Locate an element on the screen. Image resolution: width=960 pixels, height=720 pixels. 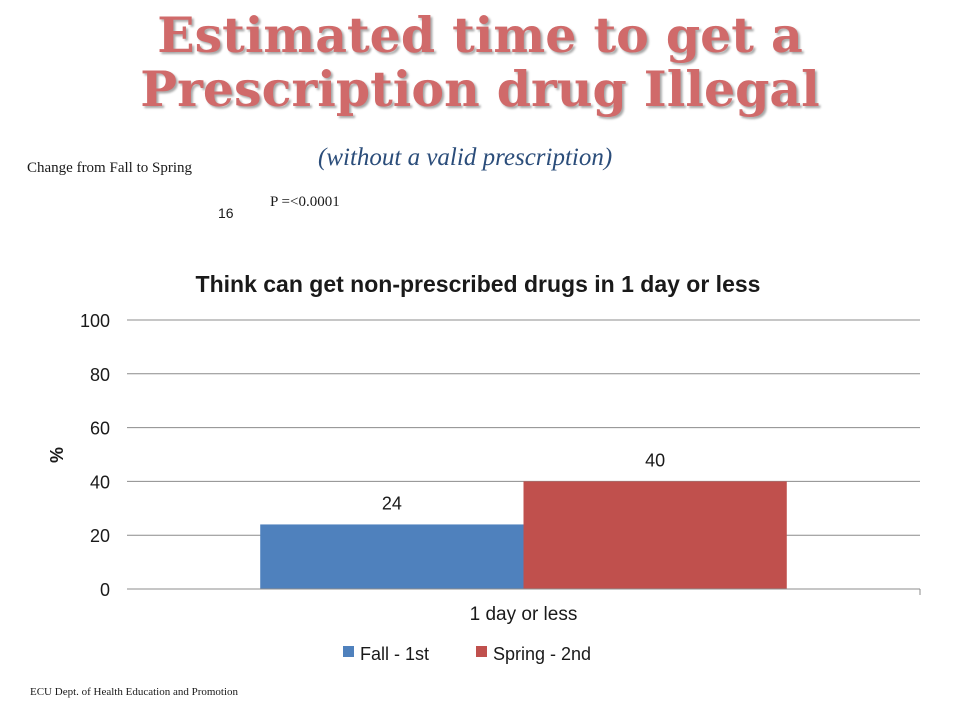
bar-series is located at coordinates (523, 535).